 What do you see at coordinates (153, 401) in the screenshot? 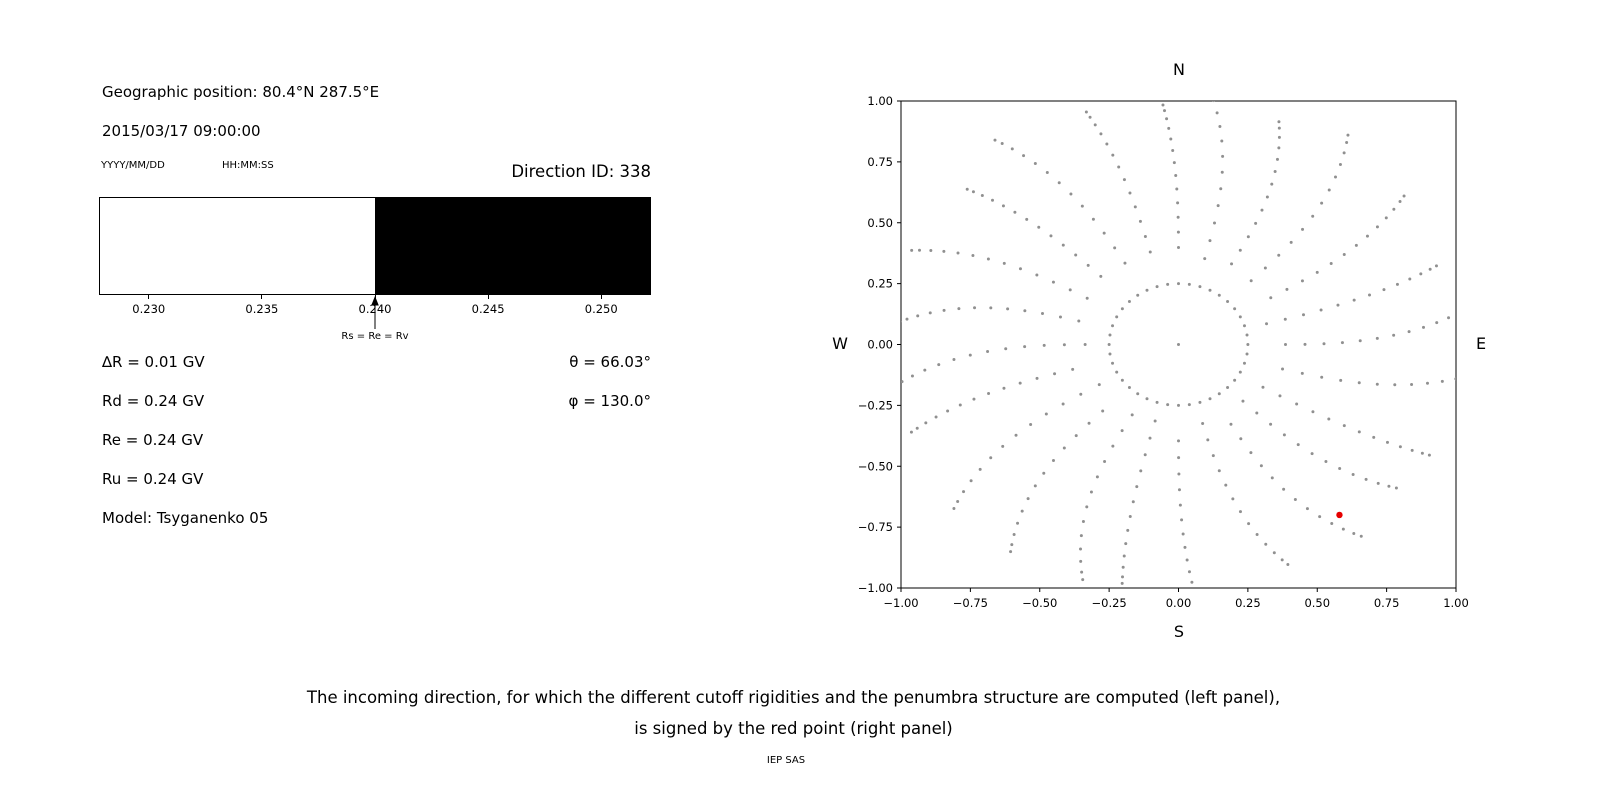
I see `param-rd: Rd = 0.24 GV` at bounding box center [153, 401].